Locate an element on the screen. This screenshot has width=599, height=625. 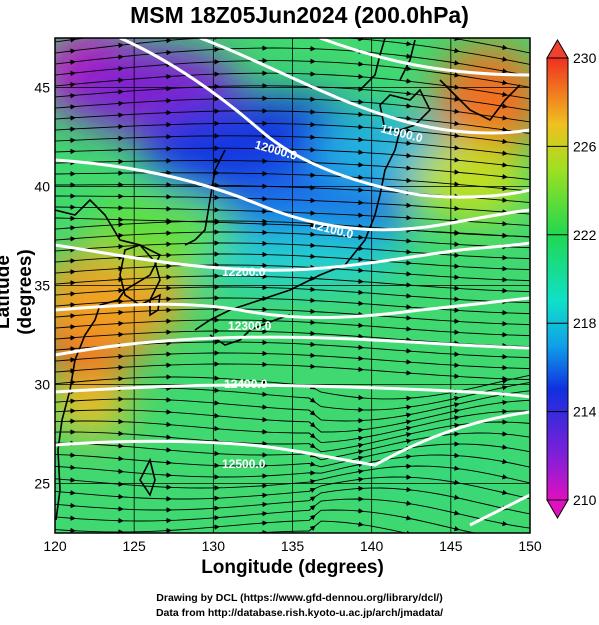
contour-label: 12400.0 is located at coordinates (246, 384).